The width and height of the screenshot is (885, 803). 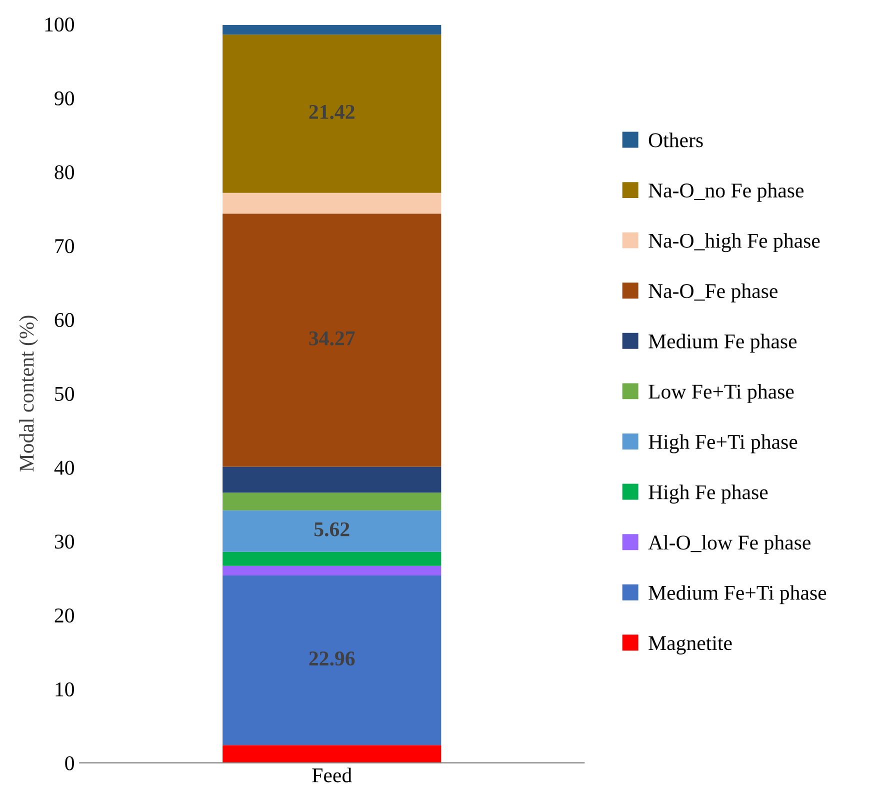 What do you see at coordinates (726, 192) in the screenshot?
I see `legend-label: Na-O_no Fe phase` at bounding box center [726, 192].